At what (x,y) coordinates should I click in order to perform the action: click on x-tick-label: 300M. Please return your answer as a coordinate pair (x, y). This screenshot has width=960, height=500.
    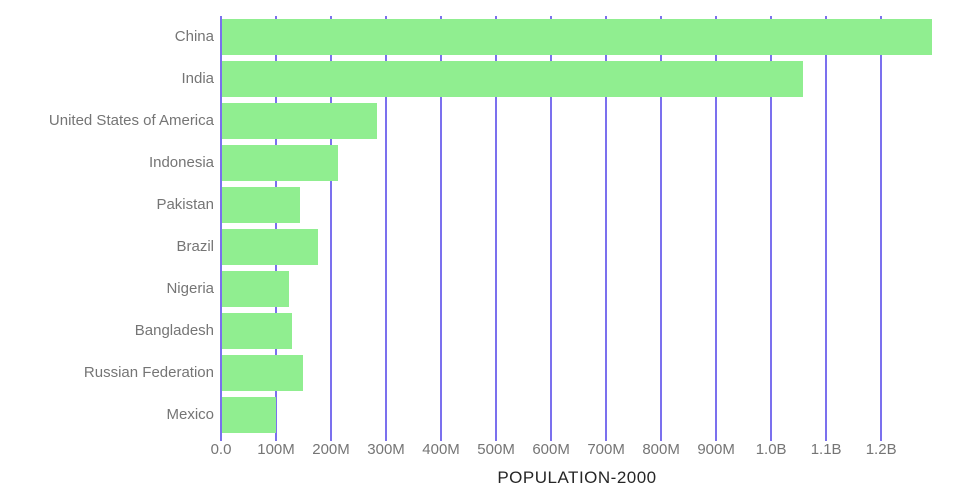
    Looking at the image, I should click on (386, 449).